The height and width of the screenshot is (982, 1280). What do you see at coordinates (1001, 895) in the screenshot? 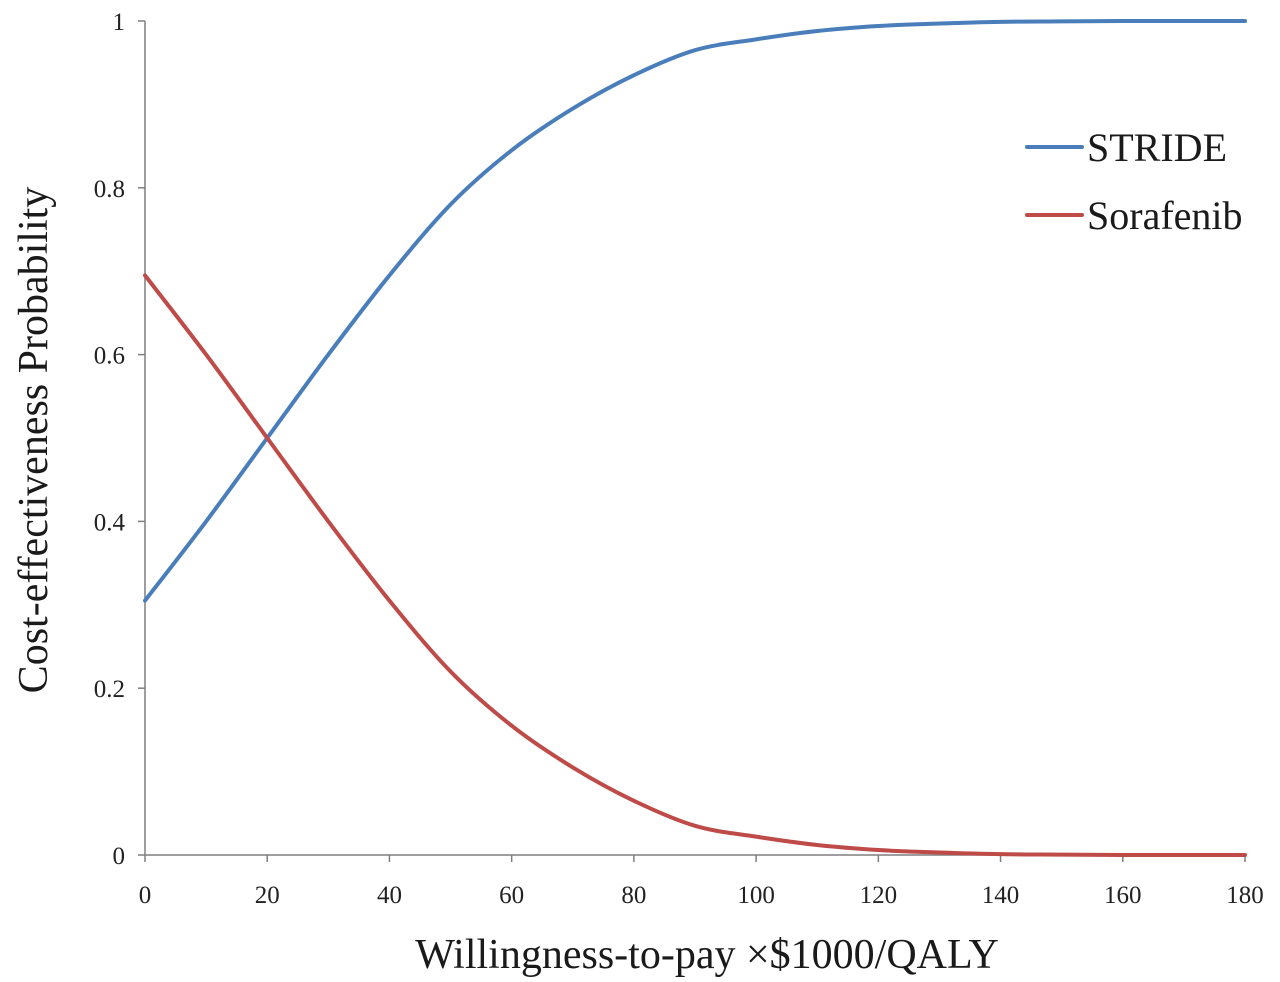
I see `x-tick-label: 140` at bounding box center [1001, 895].